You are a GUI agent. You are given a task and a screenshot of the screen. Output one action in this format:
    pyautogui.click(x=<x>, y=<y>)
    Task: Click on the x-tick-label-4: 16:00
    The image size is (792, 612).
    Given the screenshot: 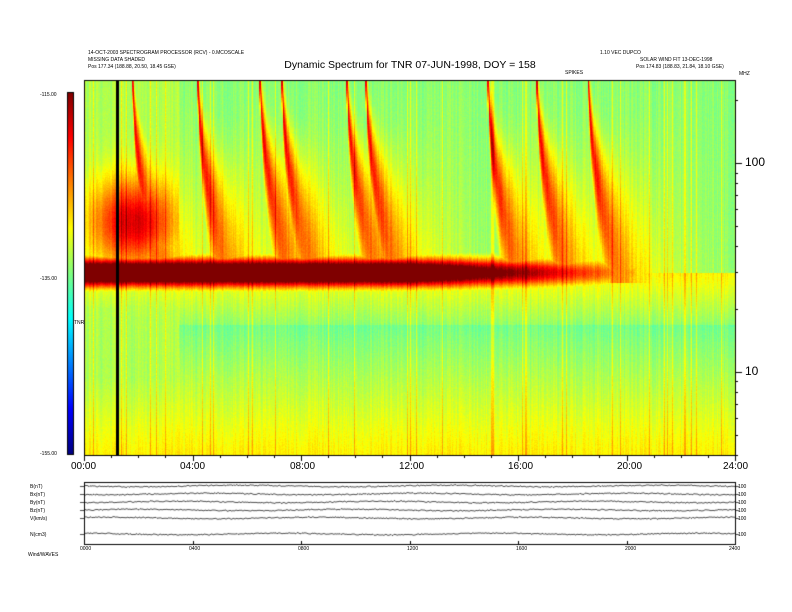 What is the action you would take?
    pyautogui.click(x=521, y=466)
    